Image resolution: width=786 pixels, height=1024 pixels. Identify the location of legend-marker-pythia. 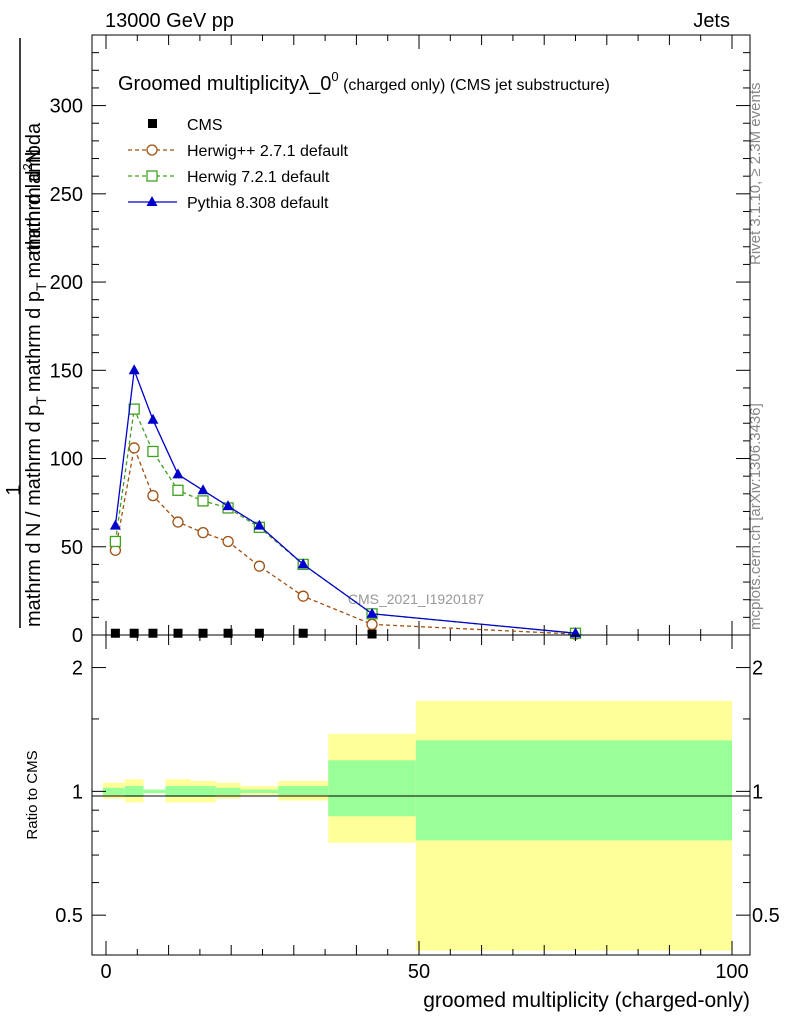
(152, 201).